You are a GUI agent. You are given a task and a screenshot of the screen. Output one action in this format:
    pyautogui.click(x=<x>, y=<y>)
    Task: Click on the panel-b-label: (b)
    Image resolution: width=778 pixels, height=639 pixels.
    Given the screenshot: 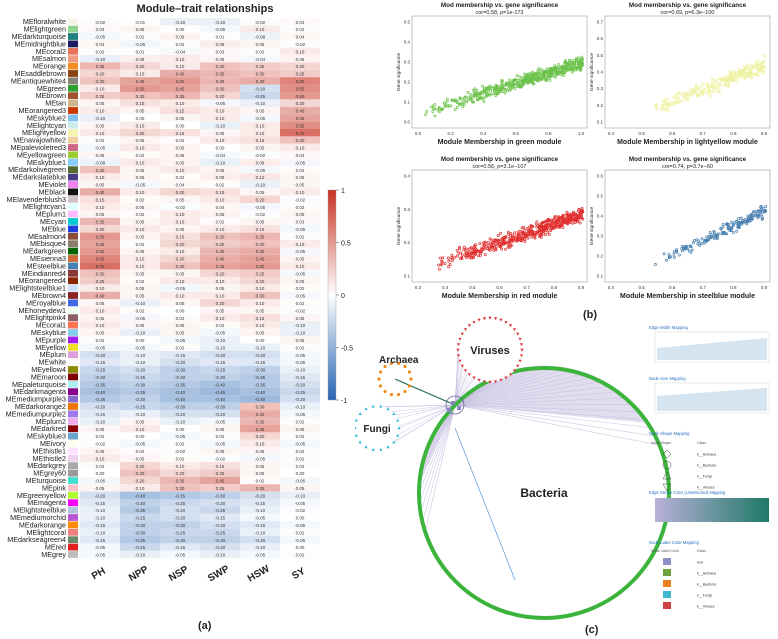 What is the action you would take?
    pyautogui.click(x=590, y=315)
    